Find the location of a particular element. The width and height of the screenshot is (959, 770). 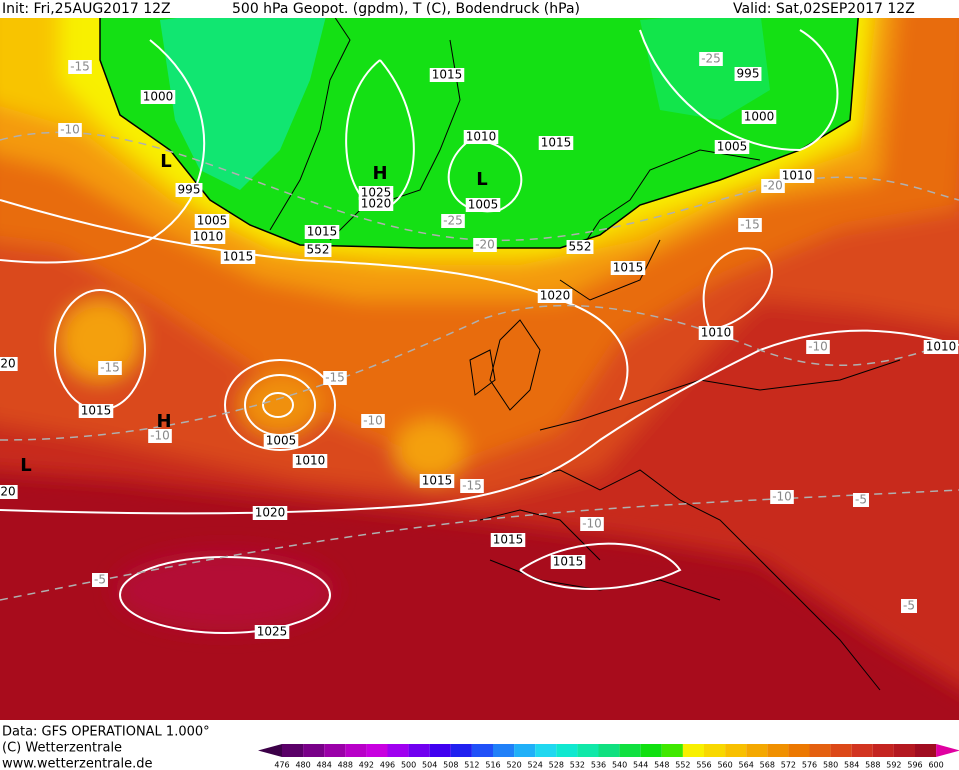

colorbar-label: 480 is located at coordinates (302, 765).